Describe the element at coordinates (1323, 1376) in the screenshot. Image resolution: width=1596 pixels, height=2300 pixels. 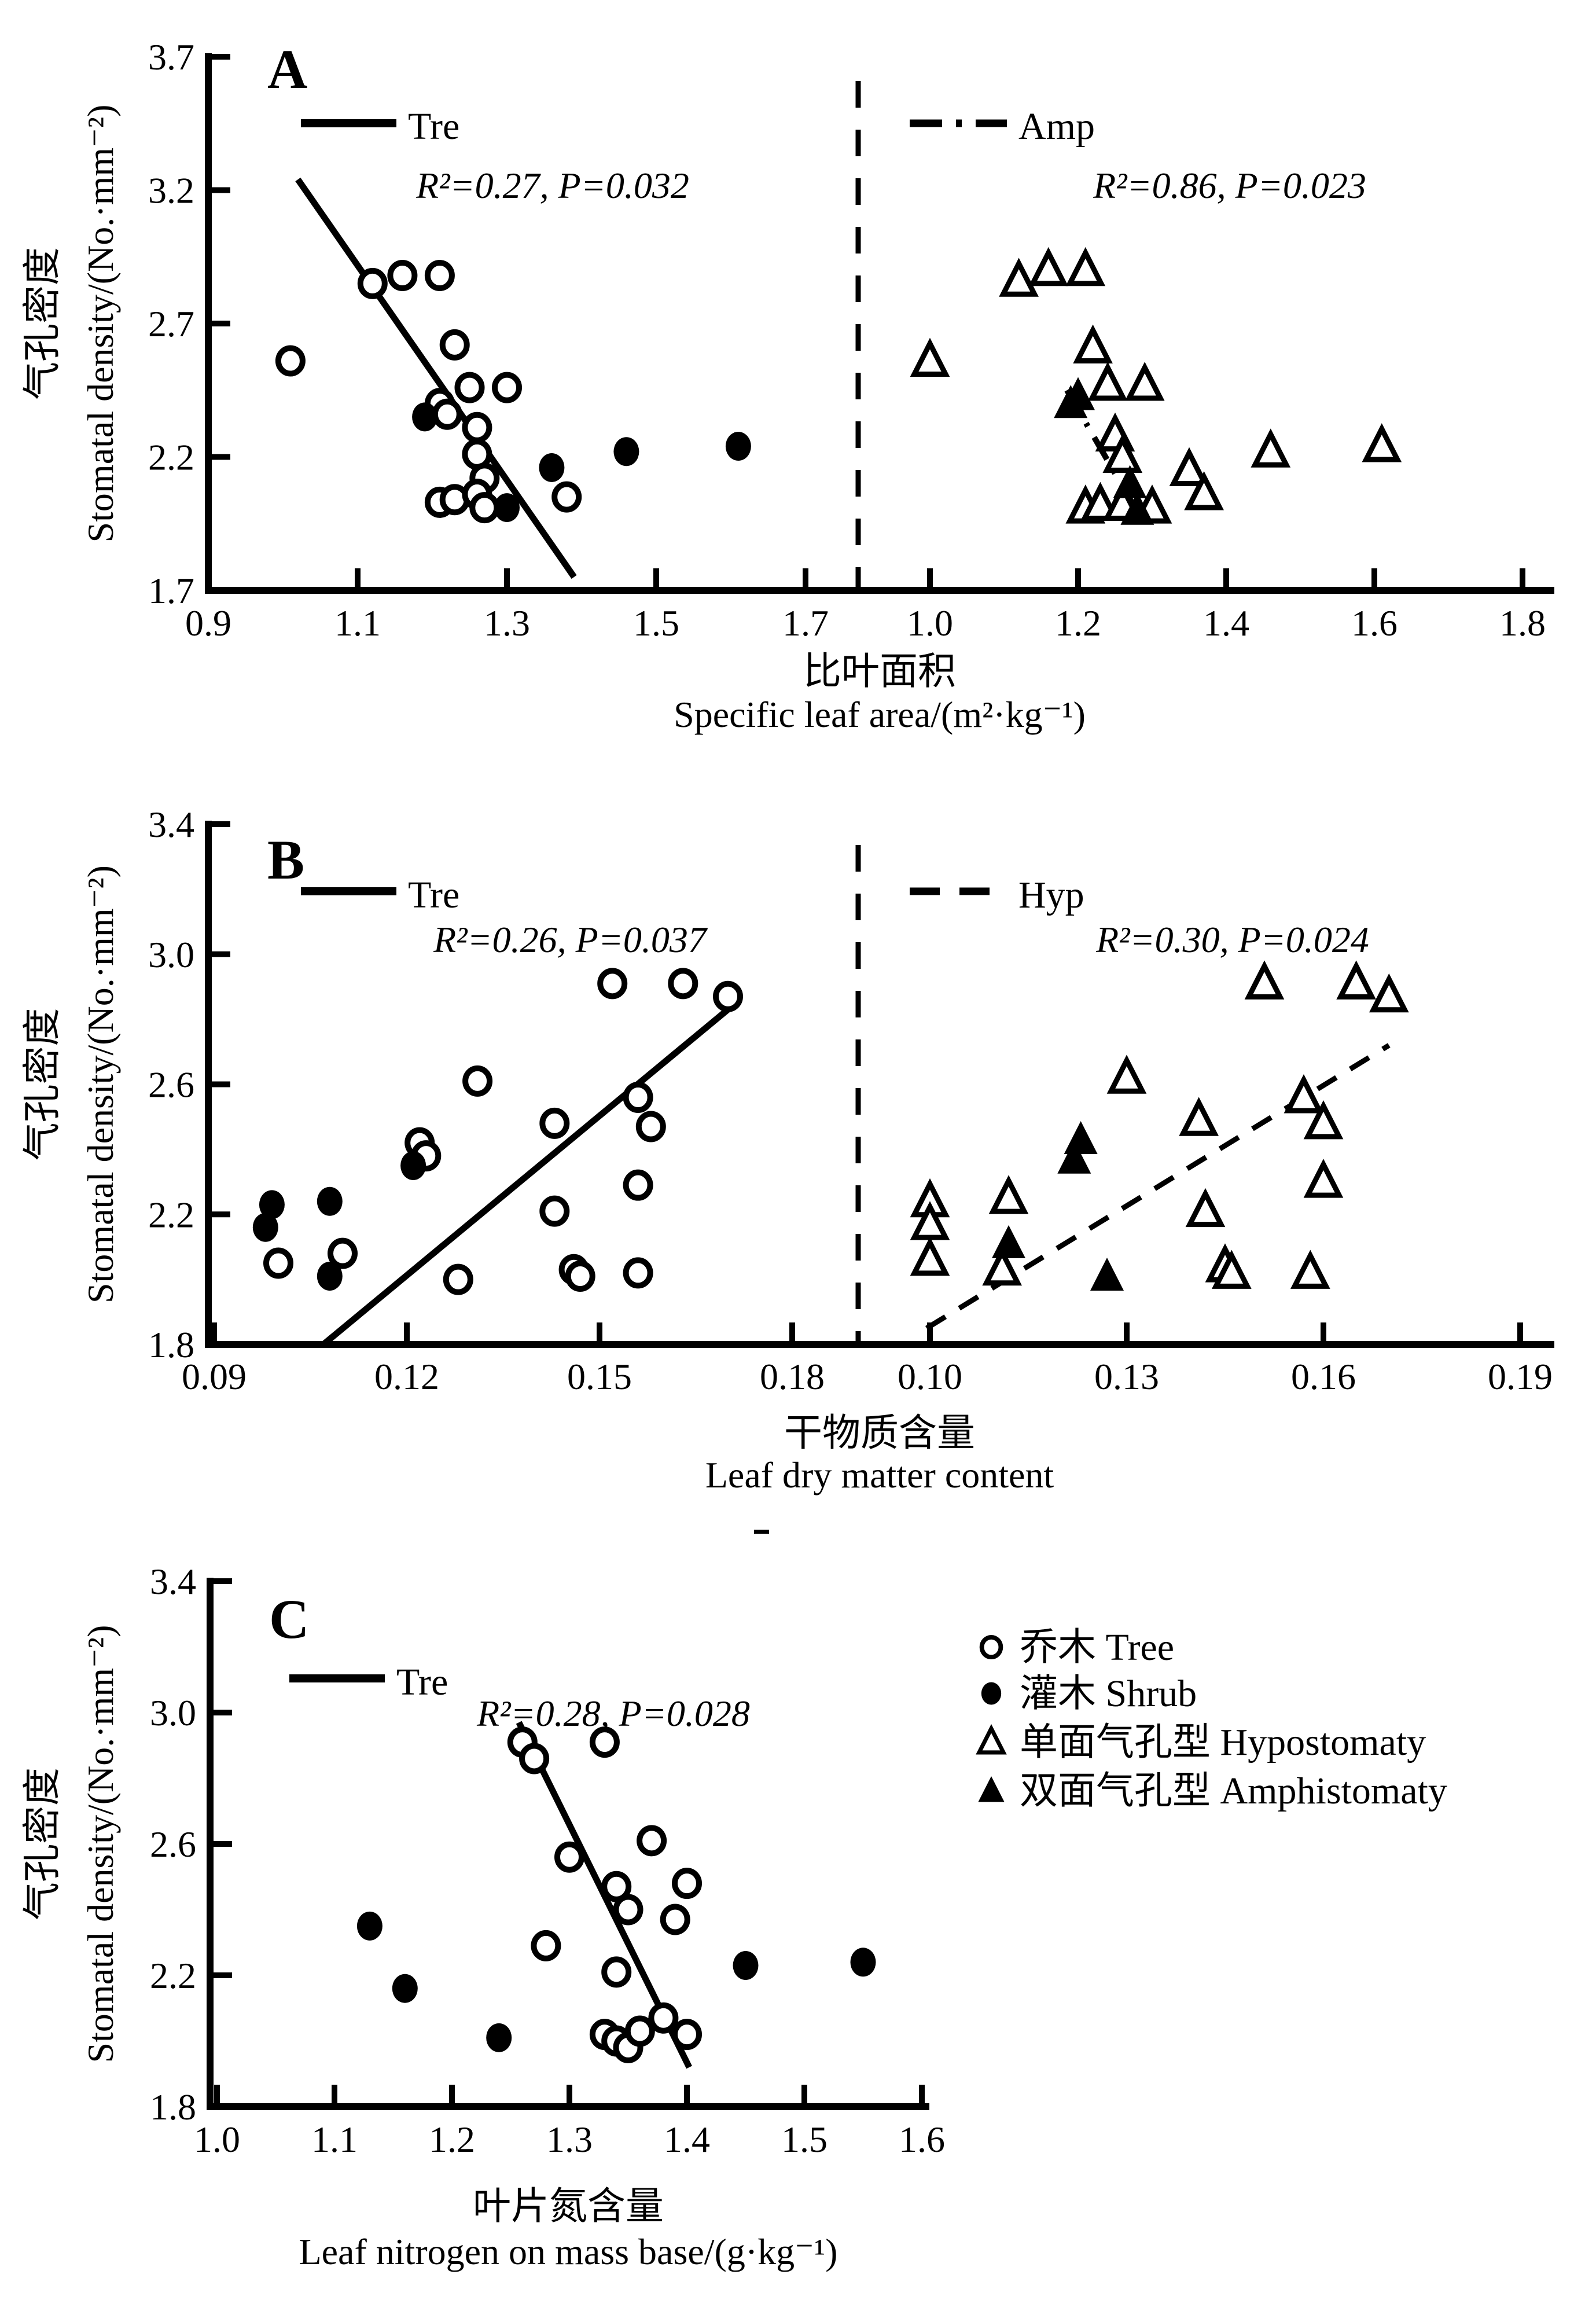
I see `x-tick-label: 0.16` at that location.